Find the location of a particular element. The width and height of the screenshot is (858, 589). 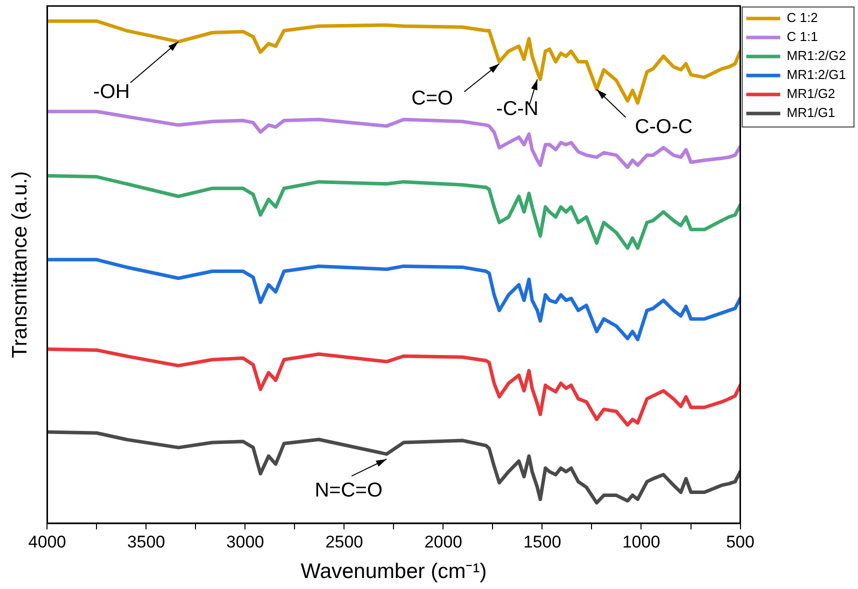

x-tick-label: 3000 is located at coordinates (245, 542).